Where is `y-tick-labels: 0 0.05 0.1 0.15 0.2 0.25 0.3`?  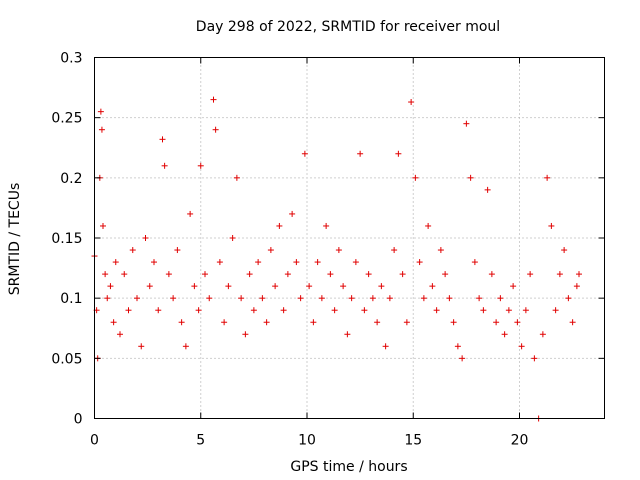
y-tick-labels: 0 0.05 0.1 0.15 0.2 0.25 0.3 is located at coordinates (66, 239).